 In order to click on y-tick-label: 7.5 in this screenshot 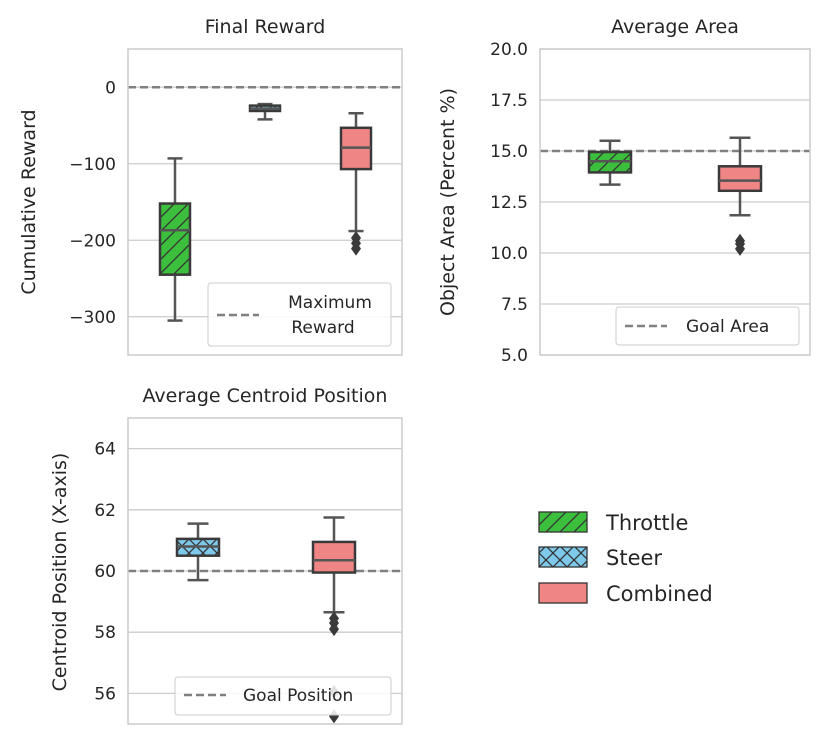, I will do `click(514, 305)`.